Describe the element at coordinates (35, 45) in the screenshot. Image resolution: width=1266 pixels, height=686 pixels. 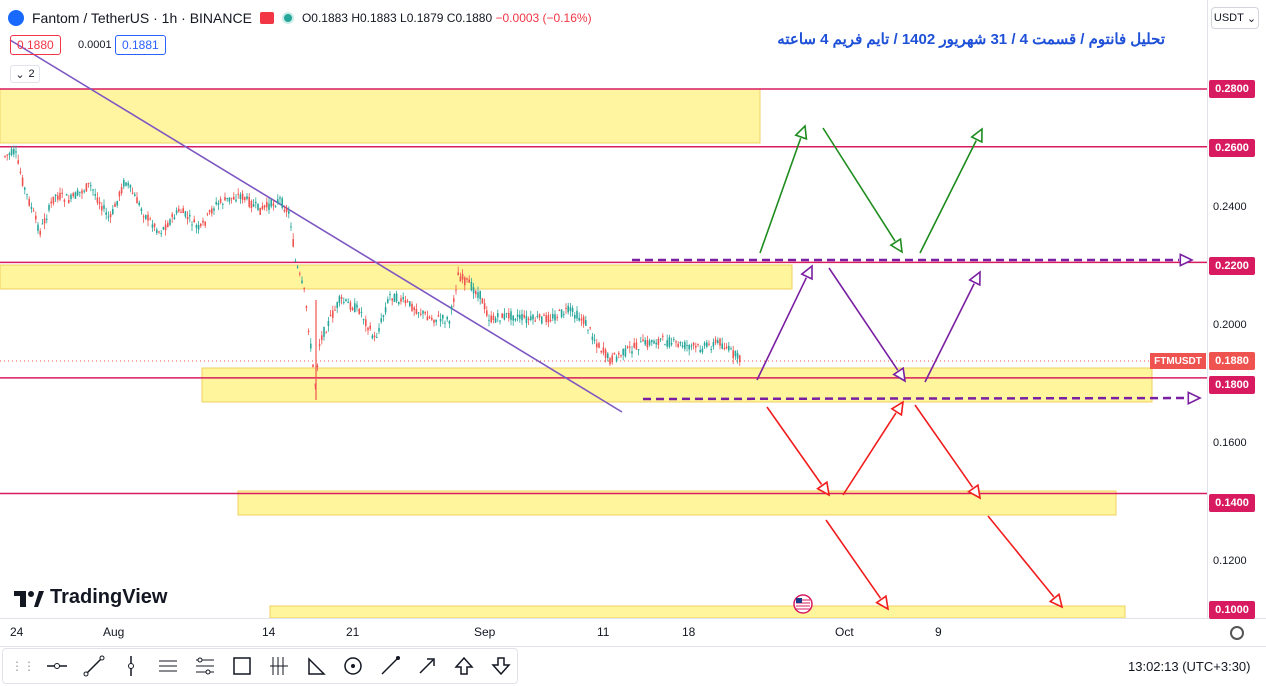
I see `sell-button: 0.1880` at that location.